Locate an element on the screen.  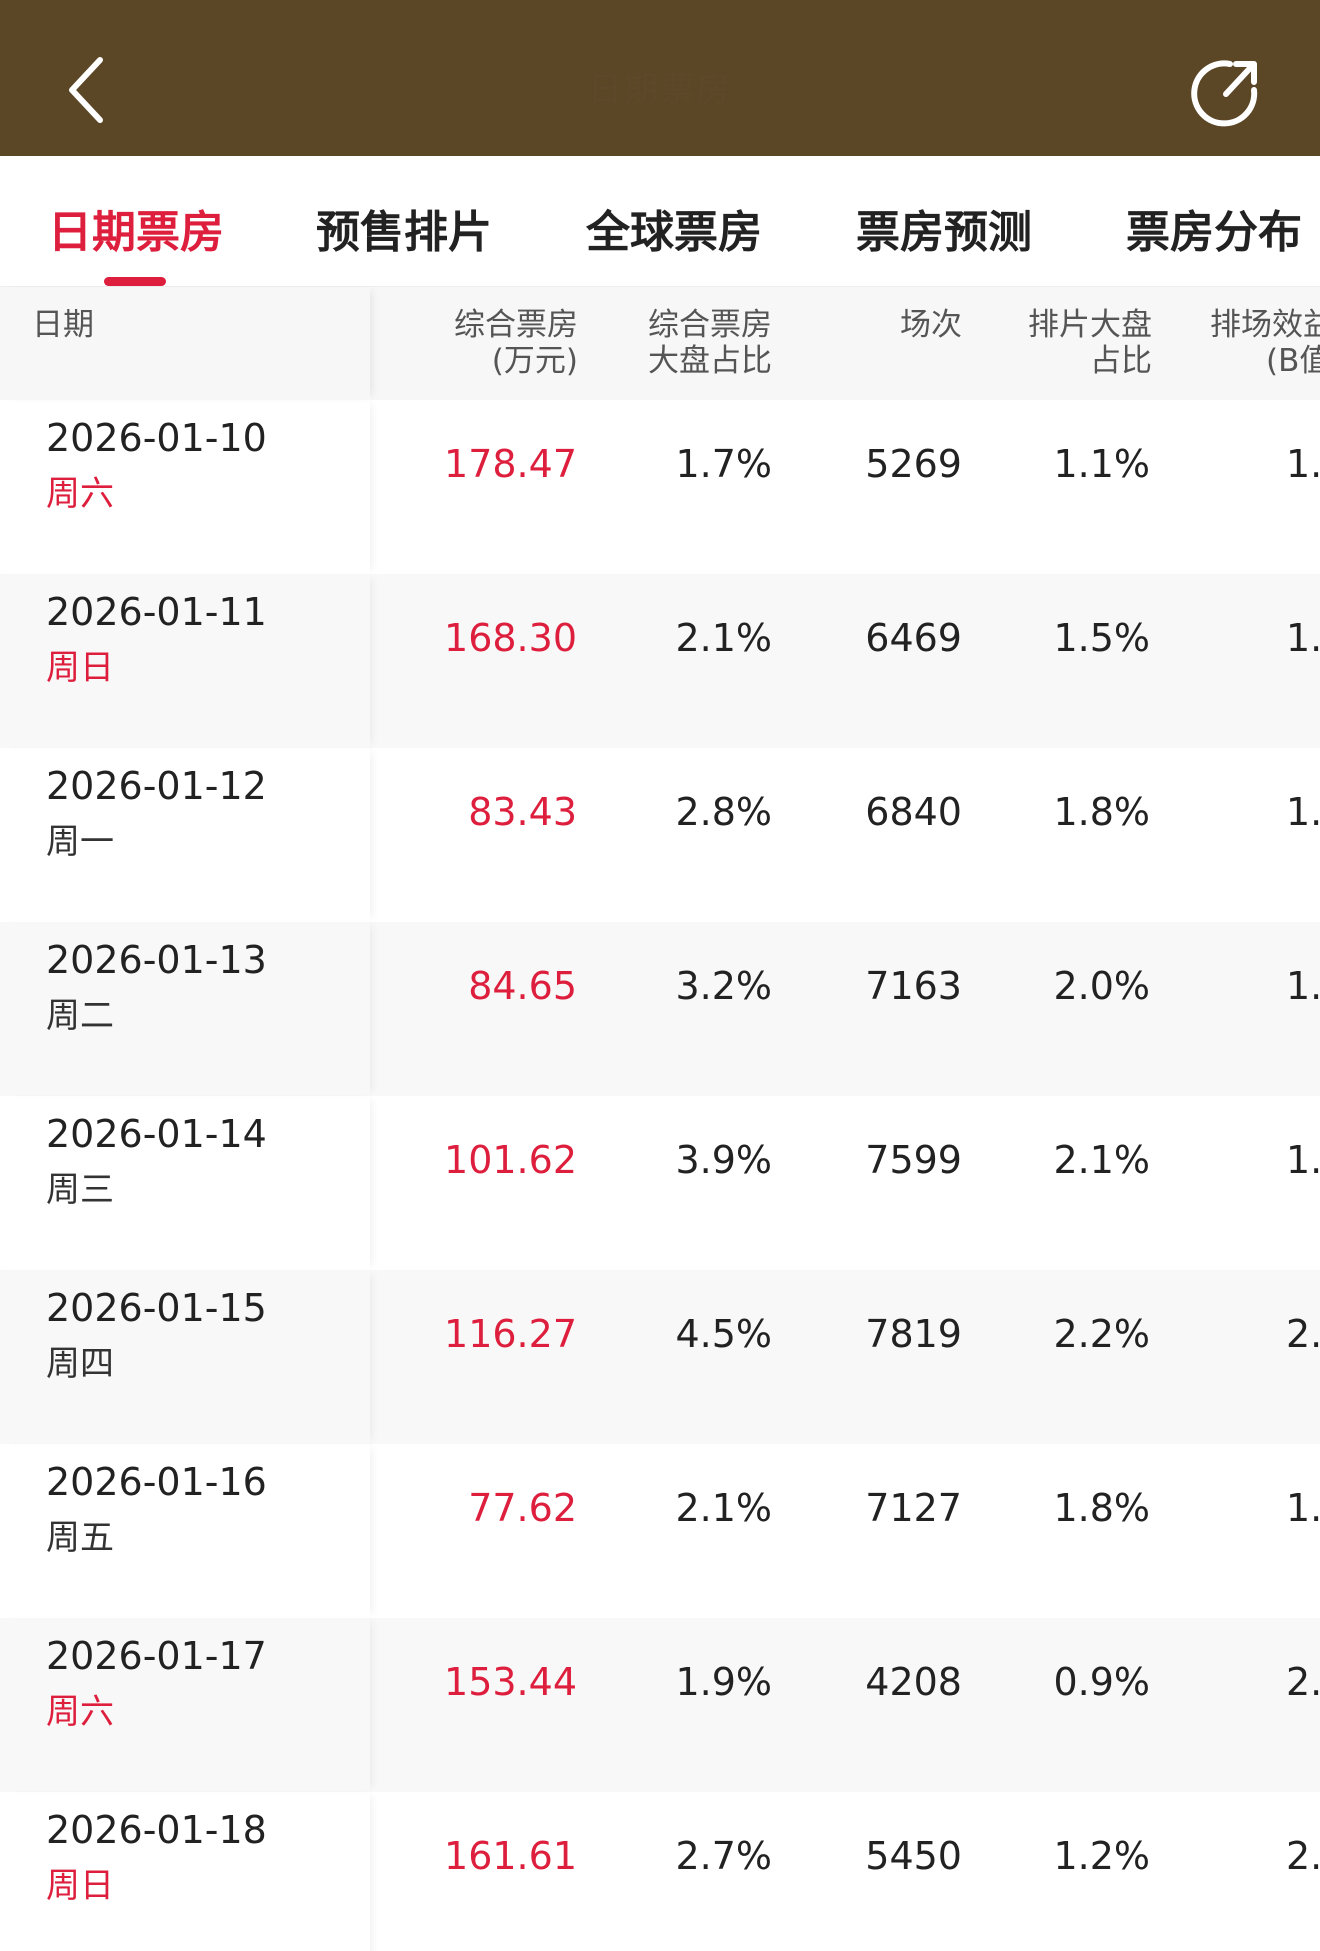
date-cell: 2026-01-12 周一 is located at coordinates (185, 835).